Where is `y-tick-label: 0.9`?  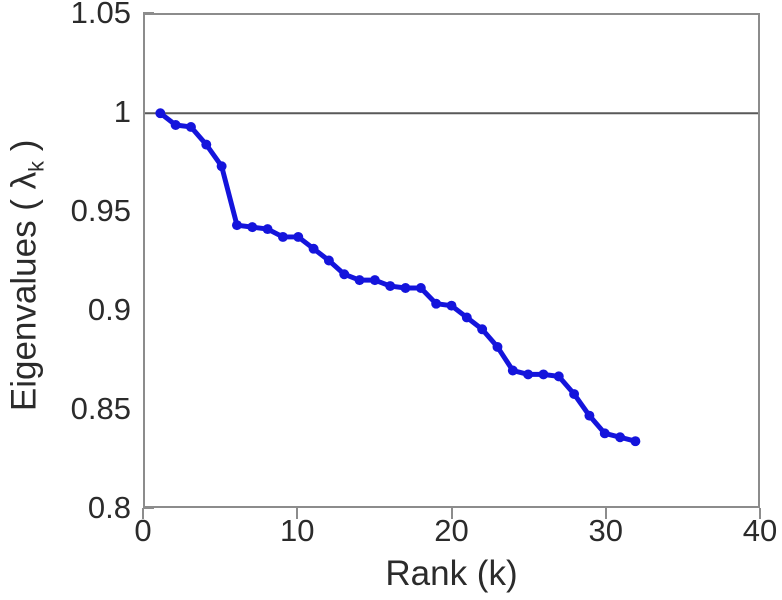 y-tick-label: 0.9 is located at coordinates (109, 309).